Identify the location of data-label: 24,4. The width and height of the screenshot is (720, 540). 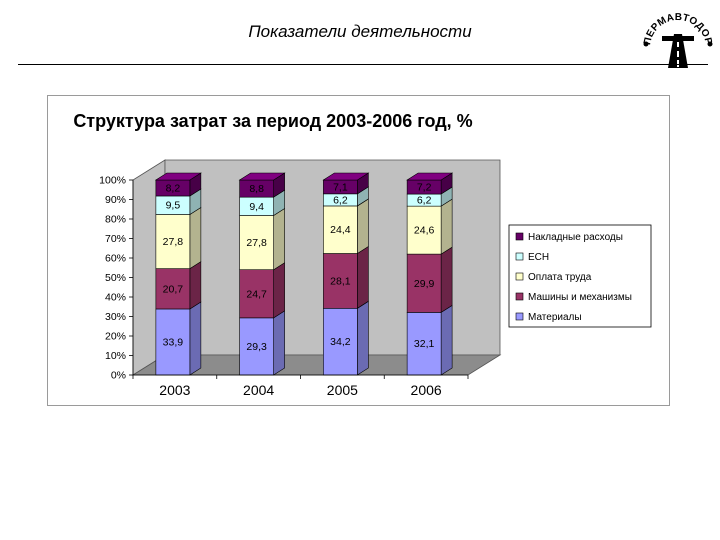
(340, 230).